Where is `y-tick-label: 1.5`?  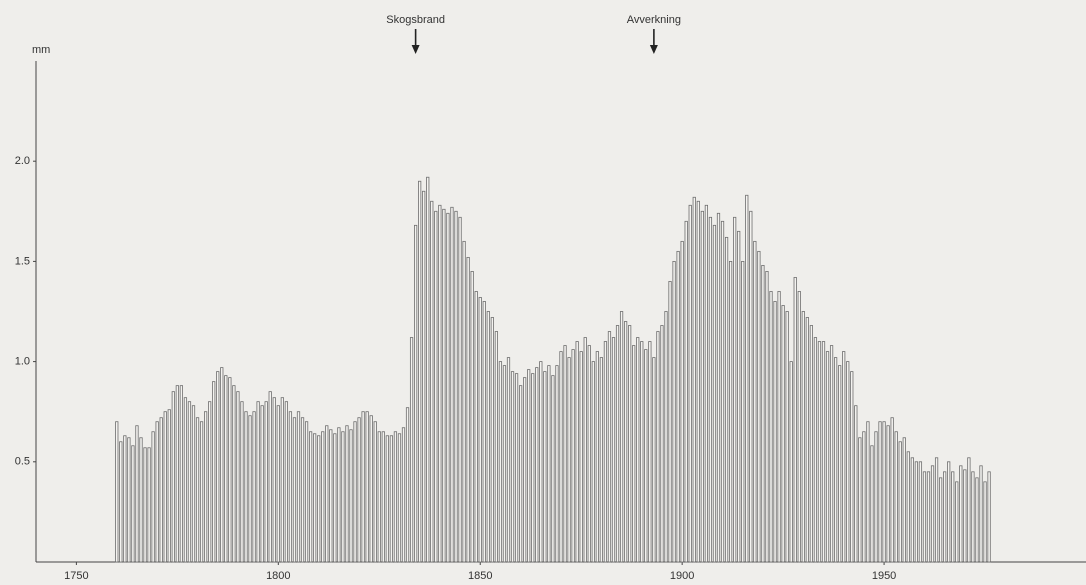 y-tick-label: 1.5 is located at coordinates (22, 261).